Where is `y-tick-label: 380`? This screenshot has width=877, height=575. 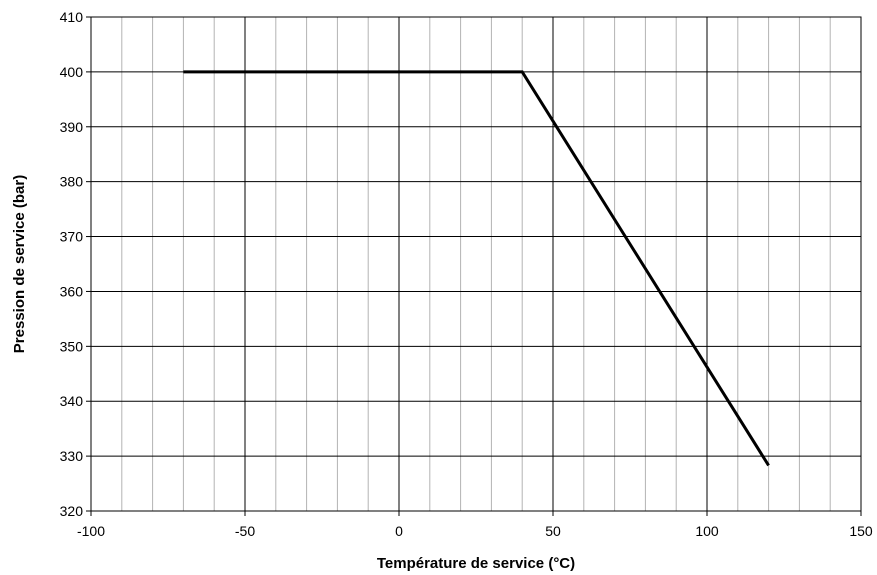 y-tick-label: 380 is located at coordinates (72, 182).